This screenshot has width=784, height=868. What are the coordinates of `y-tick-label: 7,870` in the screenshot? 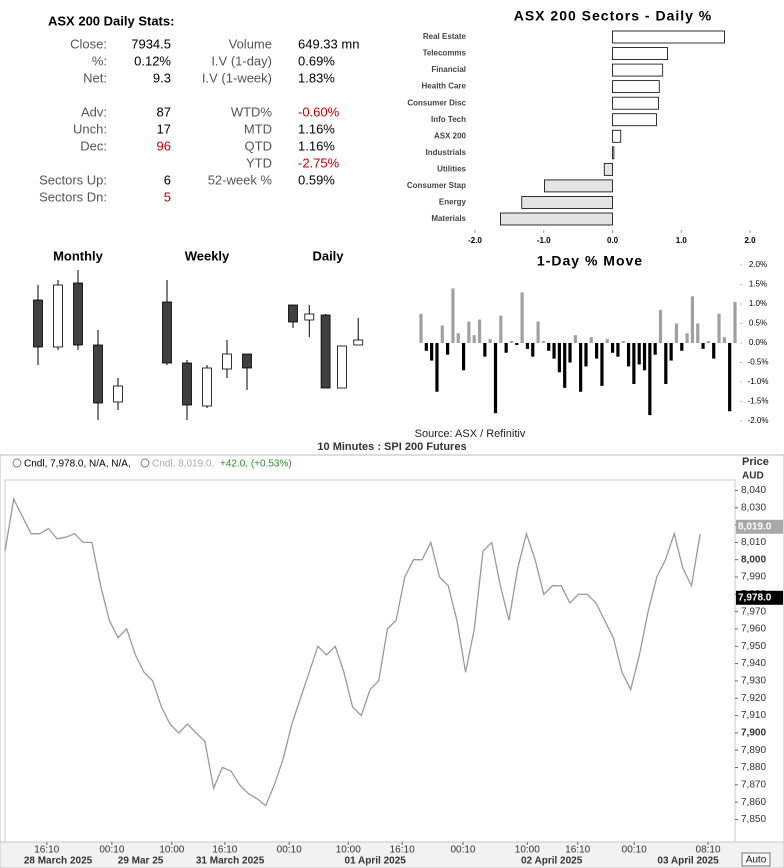 It's located at (753, 784).